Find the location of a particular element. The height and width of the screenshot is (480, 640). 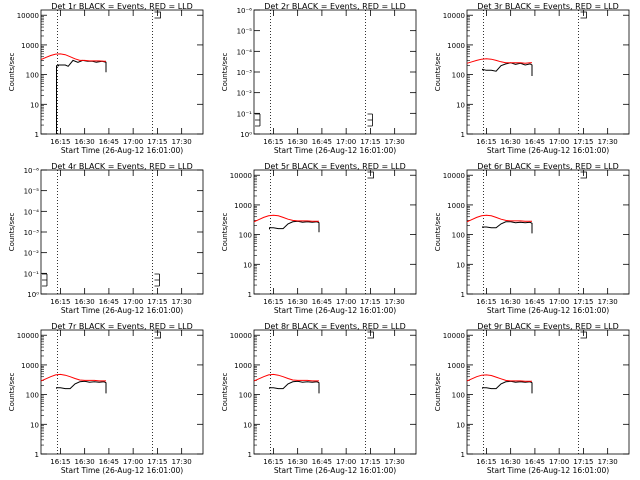

y-tick-label: 10000 is located at coordinates (454, 176).